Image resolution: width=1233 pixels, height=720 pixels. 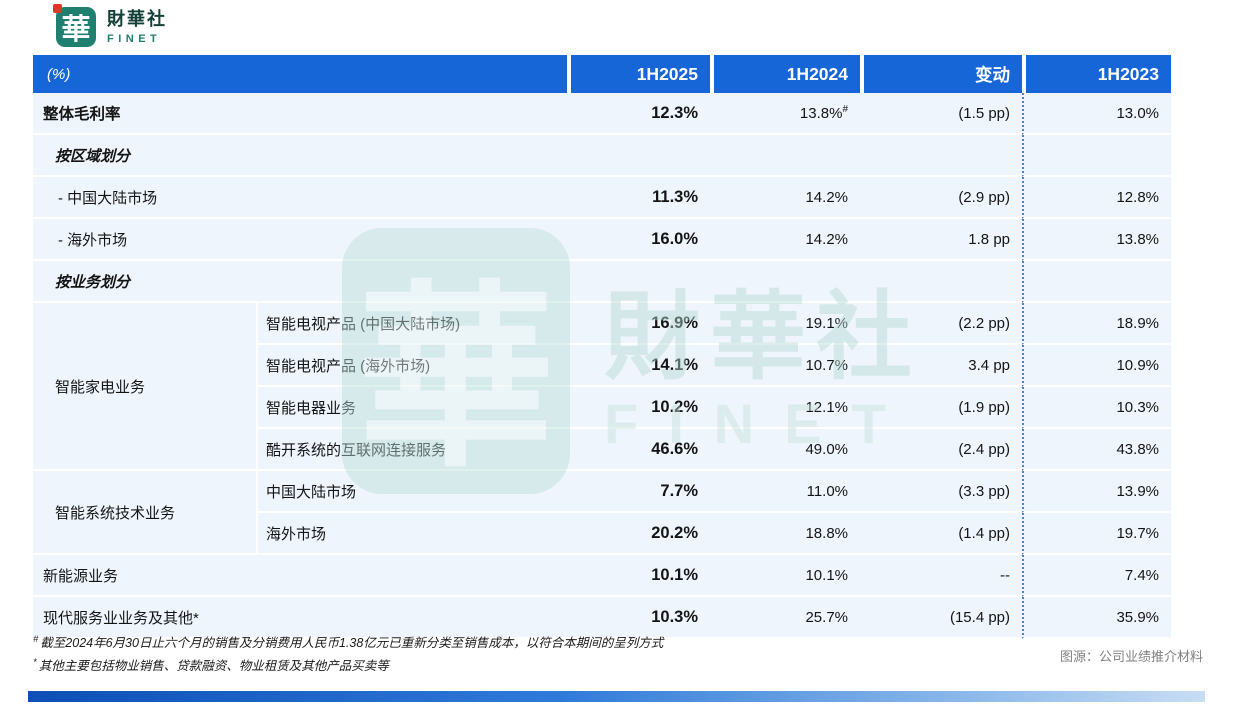 What do you see at coordinates (845, 109) in the screenshot?
I see `footnote-ref-mark: #` at bounding box center [845, 109].